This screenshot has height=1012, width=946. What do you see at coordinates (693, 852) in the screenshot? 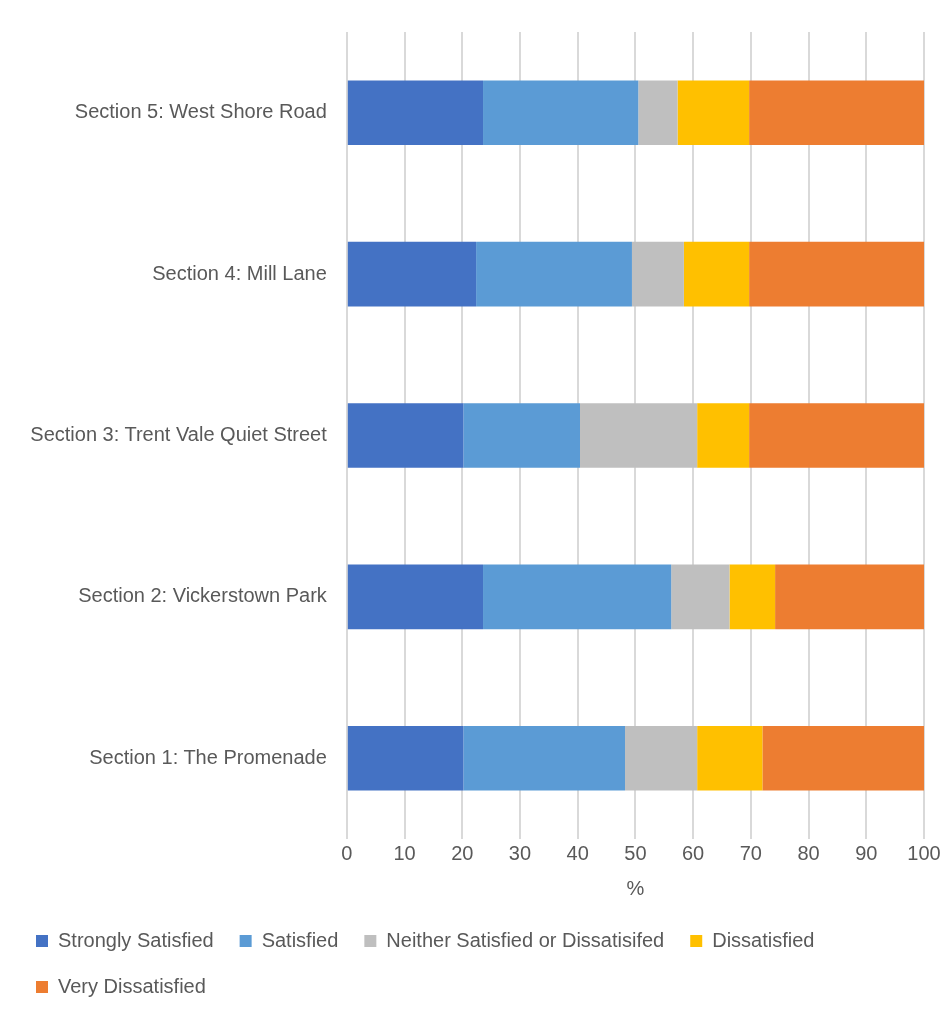
I see `x-tick-label: 60` at bounding box center [693, 852].